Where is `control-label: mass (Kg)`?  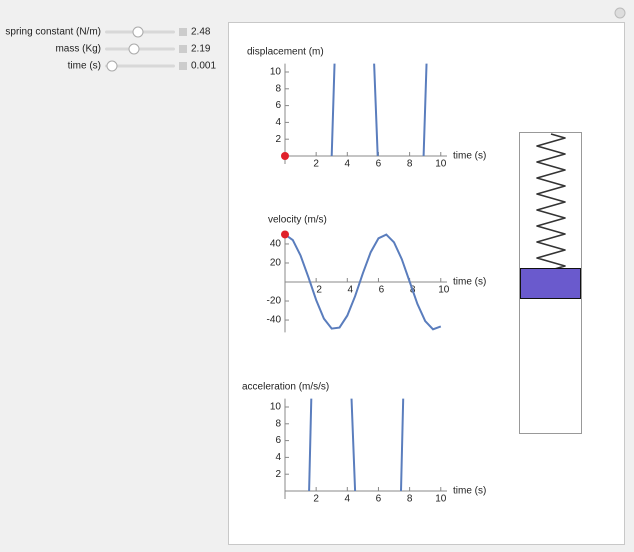 control-label: mass (Kg) is located at coordinates (78, 49).